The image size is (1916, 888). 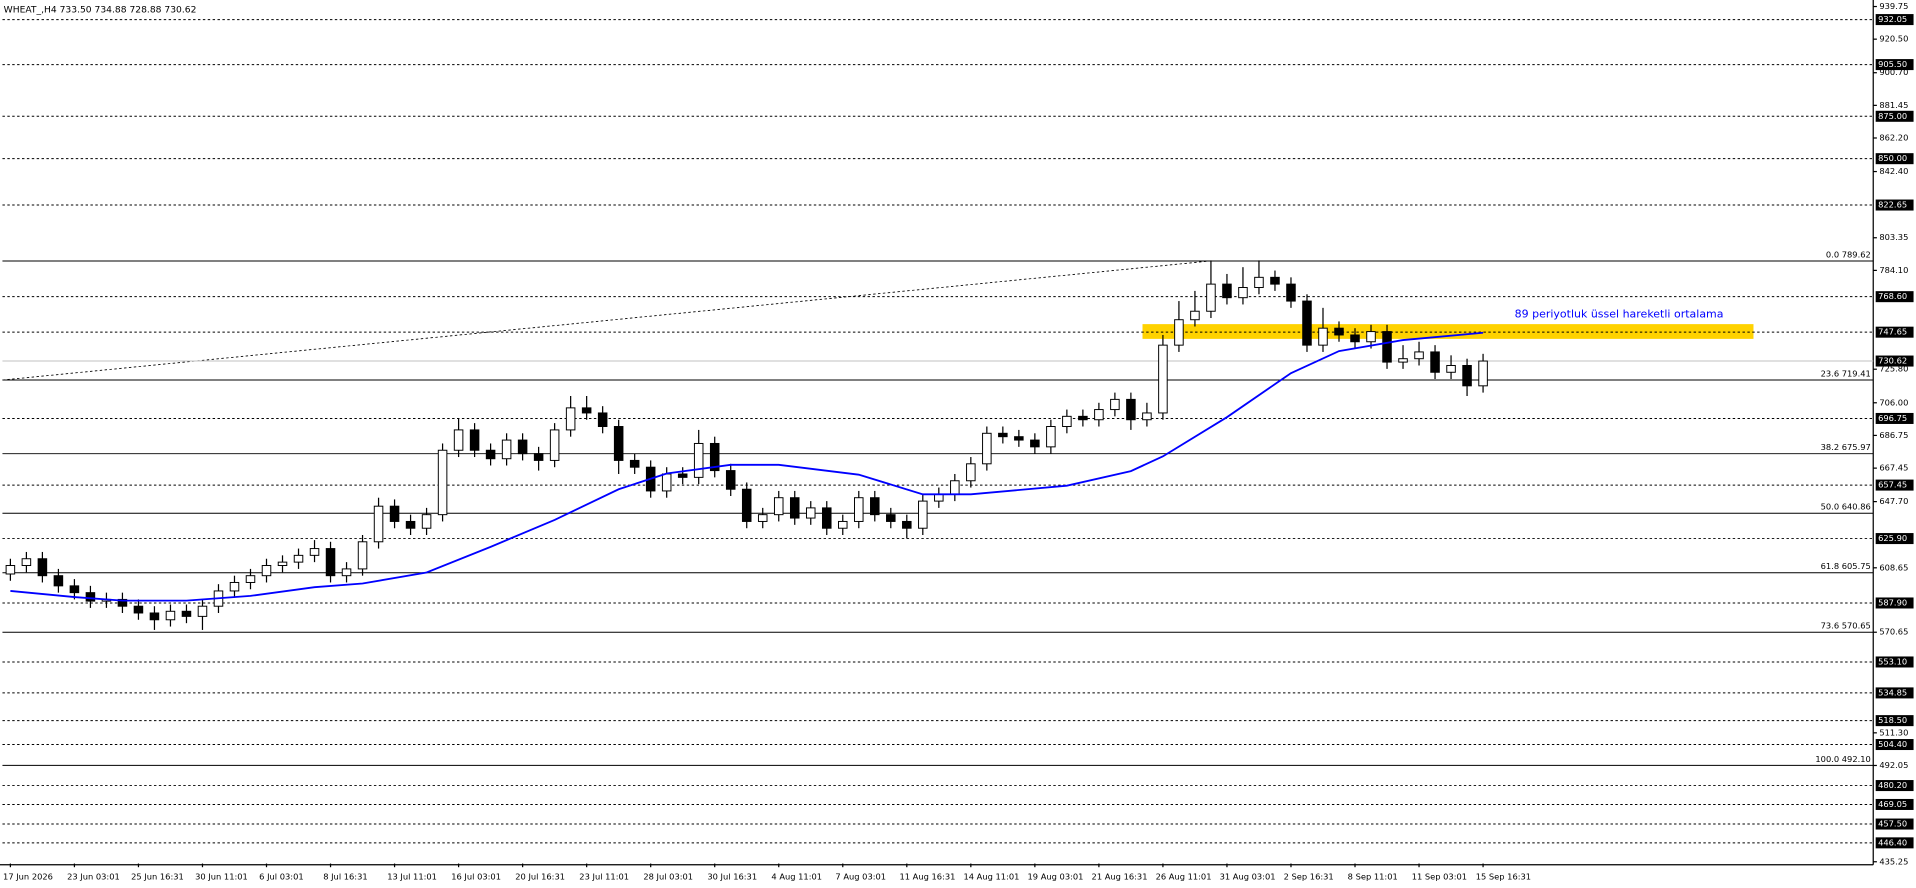 I want to click on y-tick-label: 647.70, so click(x=1893, y=501).